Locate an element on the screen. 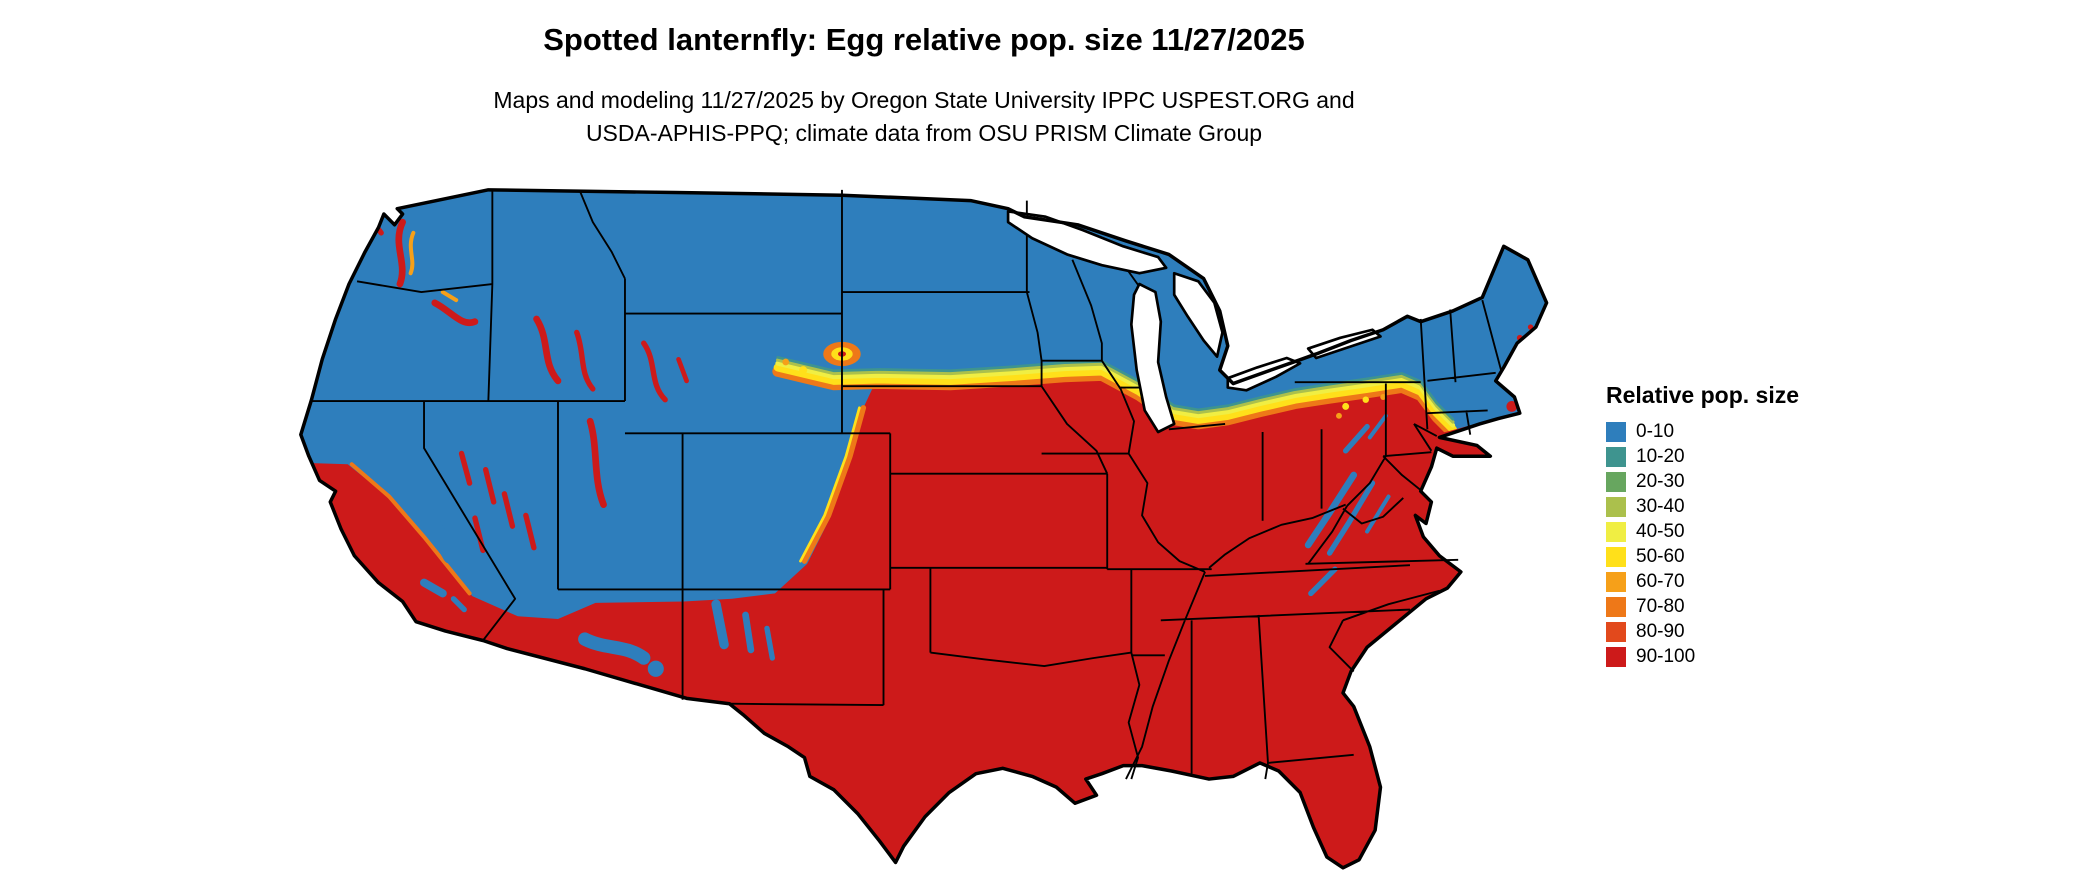 The image size is (2100, 892). legend-label: 10-20 is located at coordinates (1660, 456).